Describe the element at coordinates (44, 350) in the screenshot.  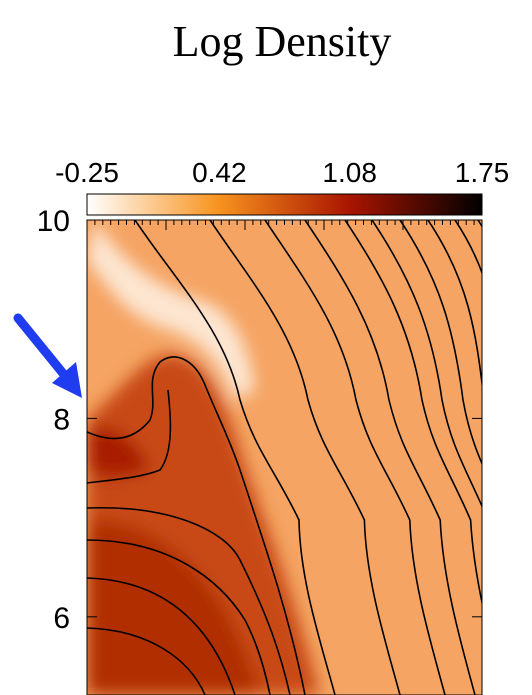
I see `arrow-shaft` at that location.